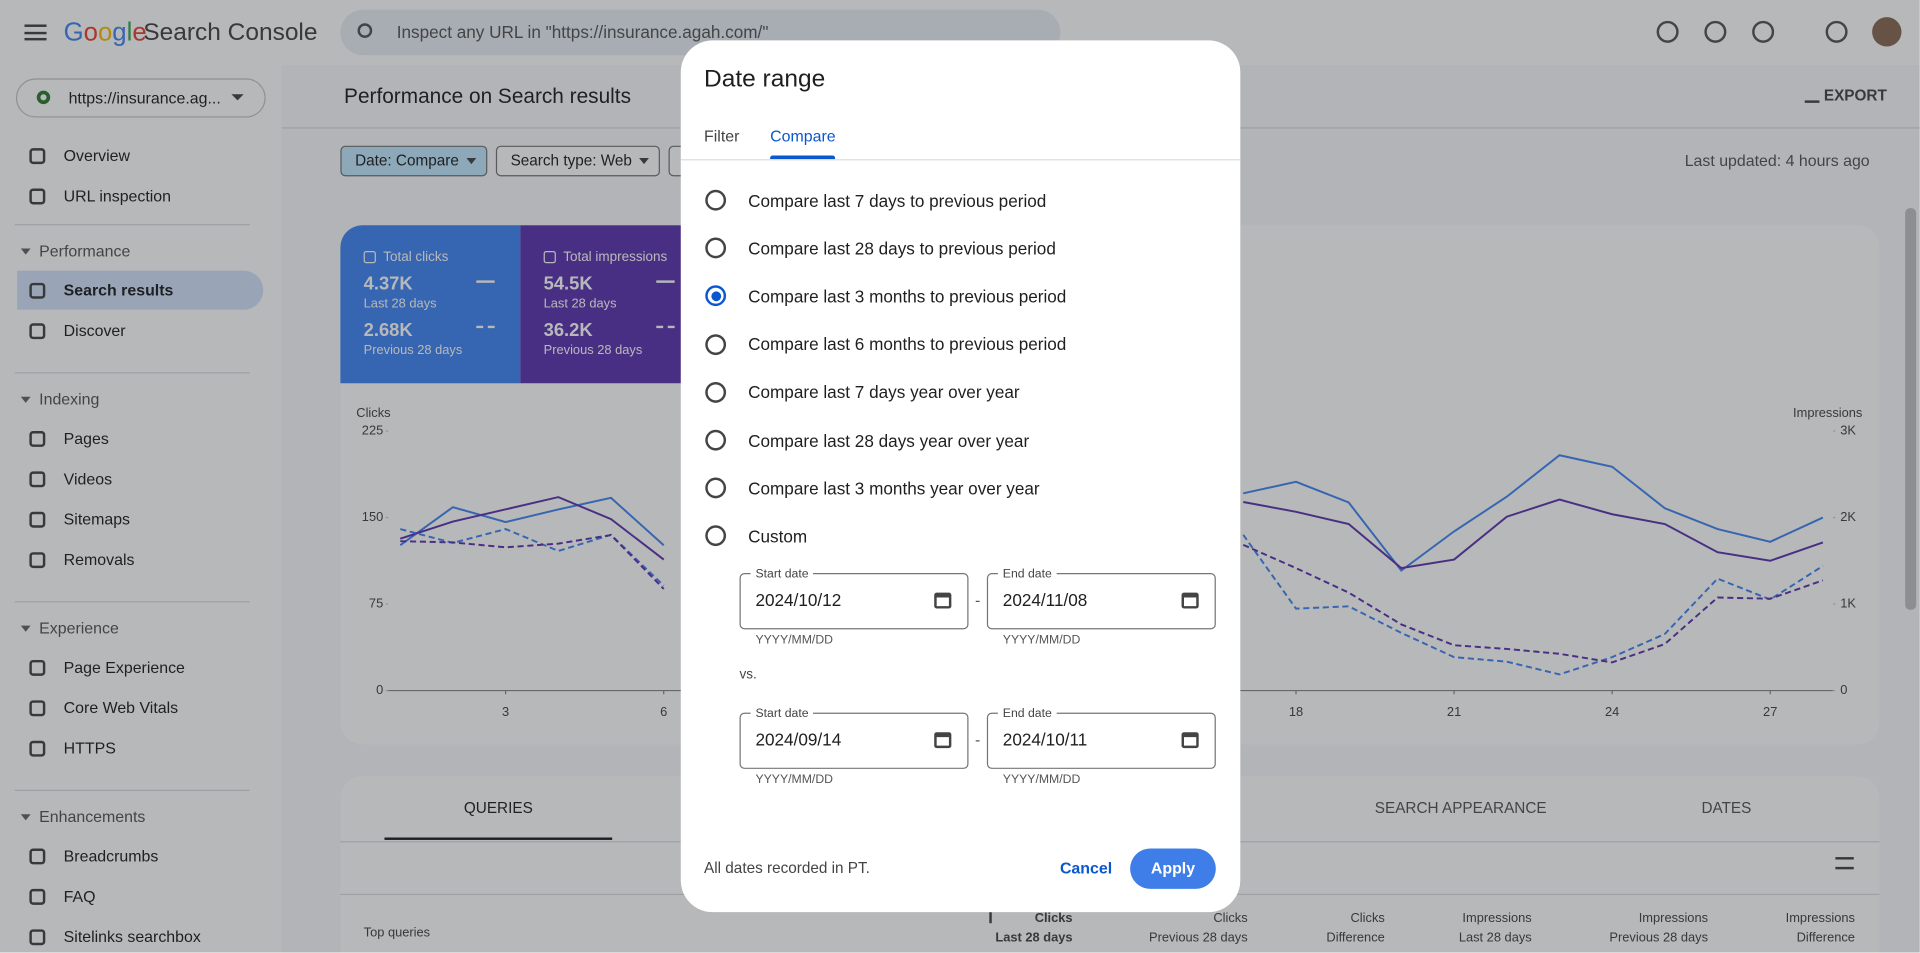 Image resolution: width=1920 pixels, height=953 pixels. What do you see at coordinates (471, 161) in the screenshot?
I see `chip-caret` at bounding box center [471, 161].